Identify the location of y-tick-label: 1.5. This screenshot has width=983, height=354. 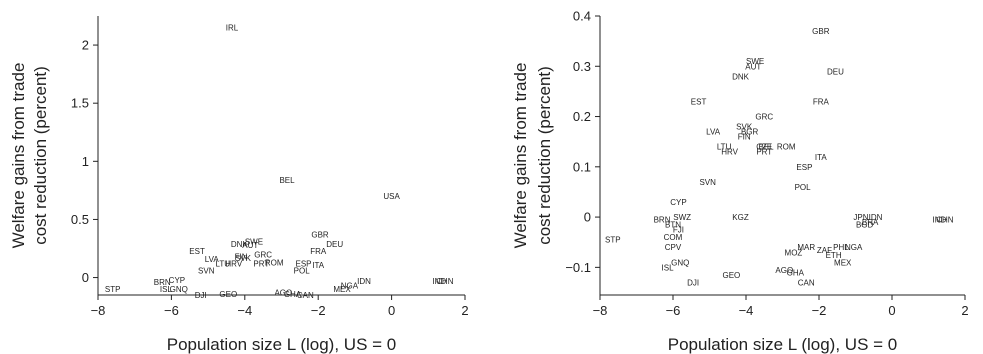
(80, 103).